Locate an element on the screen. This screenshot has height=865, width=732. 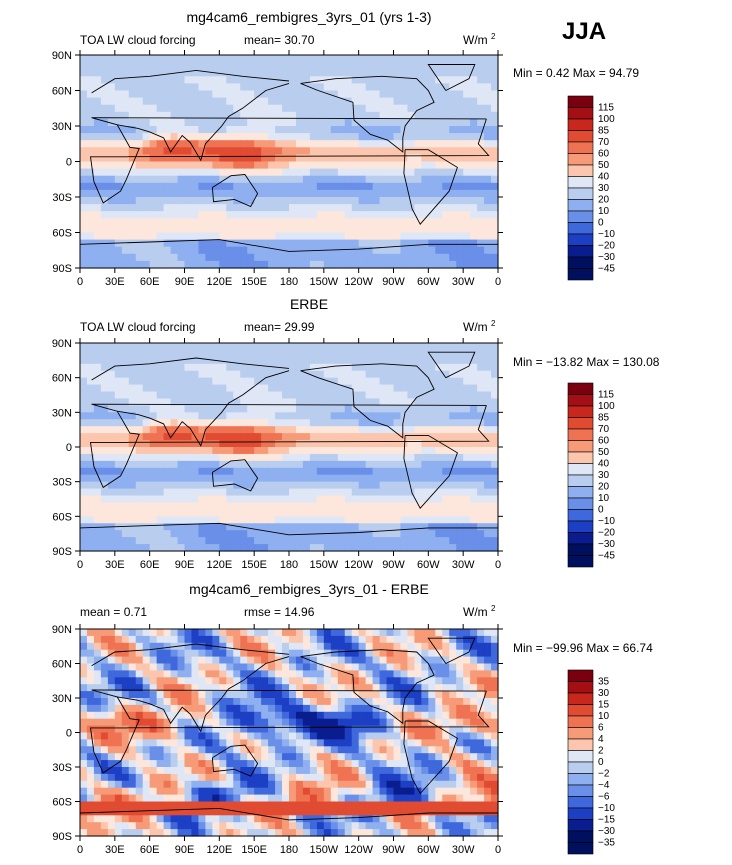
coastline-path is located at coordinates (235, 475).